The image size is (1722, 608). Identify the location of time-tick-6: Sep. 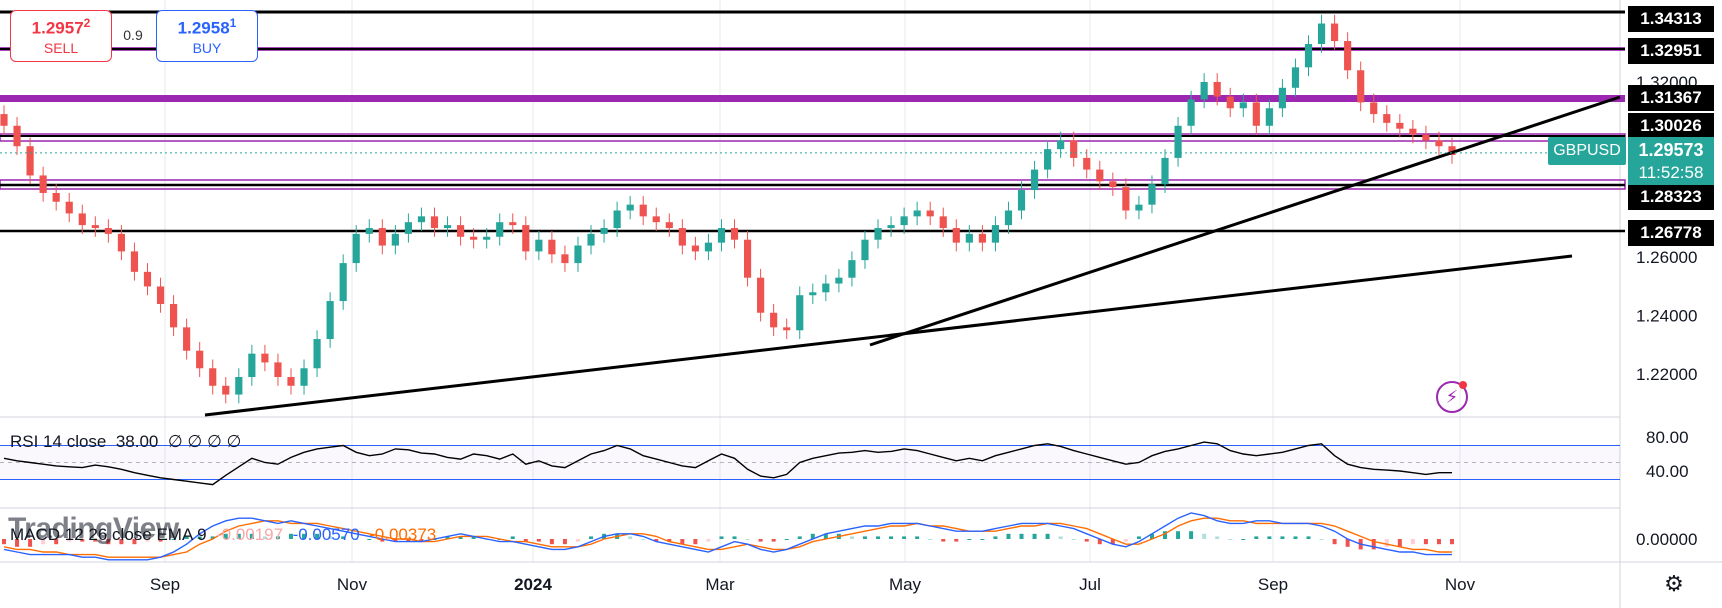
(1273, 584).